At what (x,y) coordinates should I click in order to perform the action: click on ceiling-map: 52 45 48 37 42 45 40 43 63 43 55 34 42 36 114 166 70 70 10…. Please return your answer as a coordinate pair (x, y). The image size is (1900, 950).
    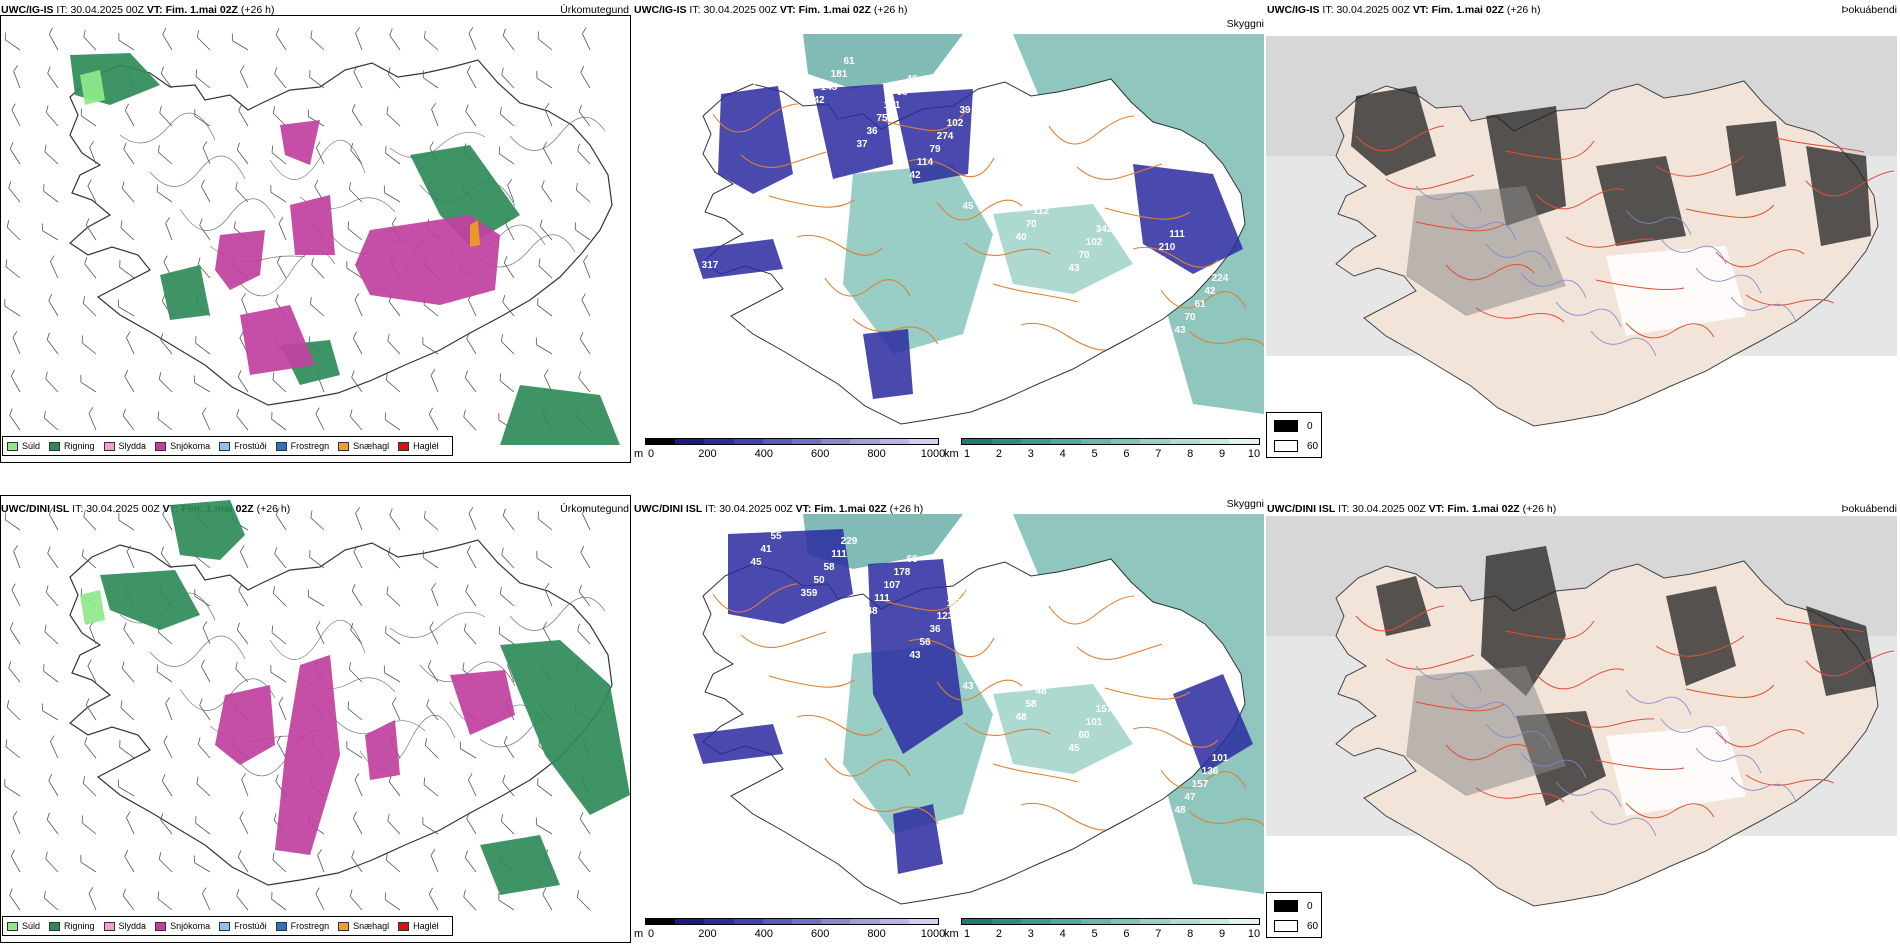
    Looking at the image, I should click on (978, 229).